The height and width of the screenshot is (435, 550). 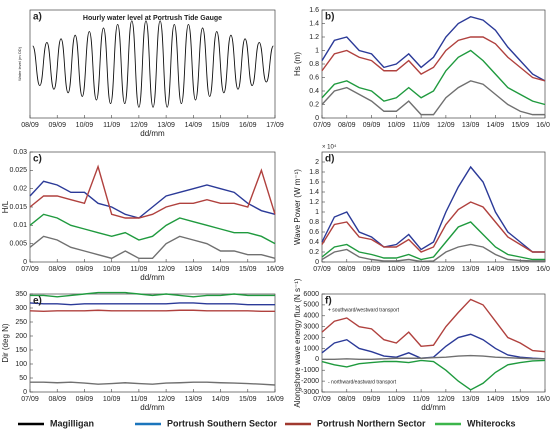 What do you see at coordinates (18, 170) in the screenshot?
I see `y-tick-label: 0.025` at bounding box center [18, 170].